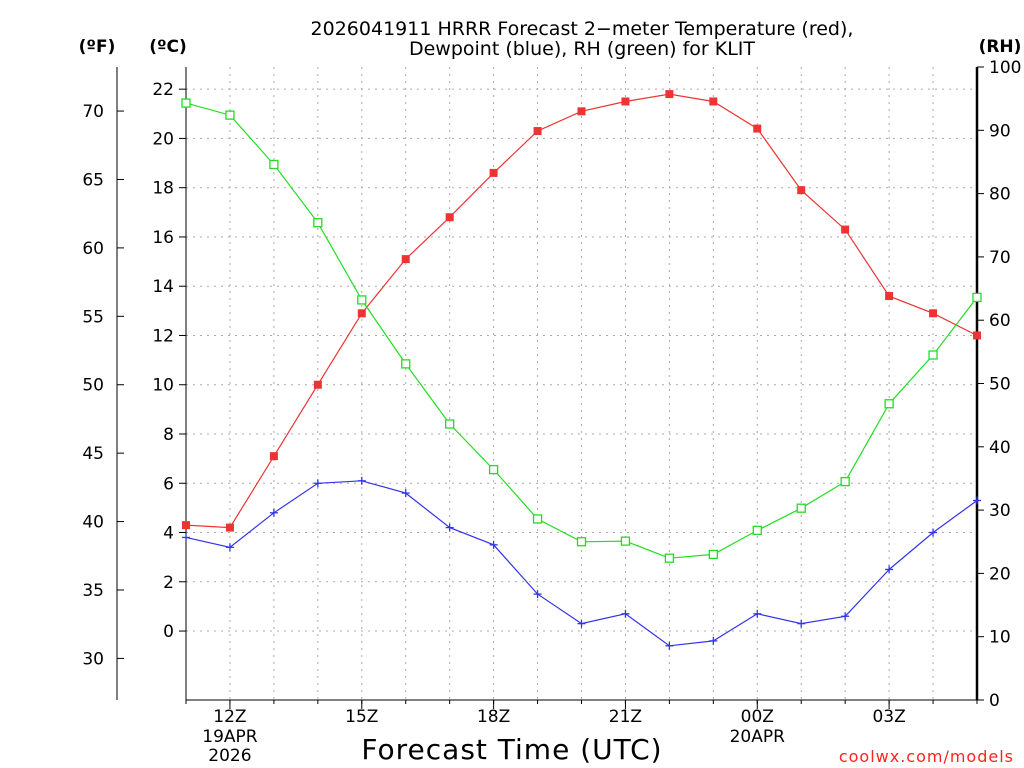 Image resolution: width=1024 pixels, height=768 pixels. I want to click on x-tick-label: 15Z, so click(361, 717).